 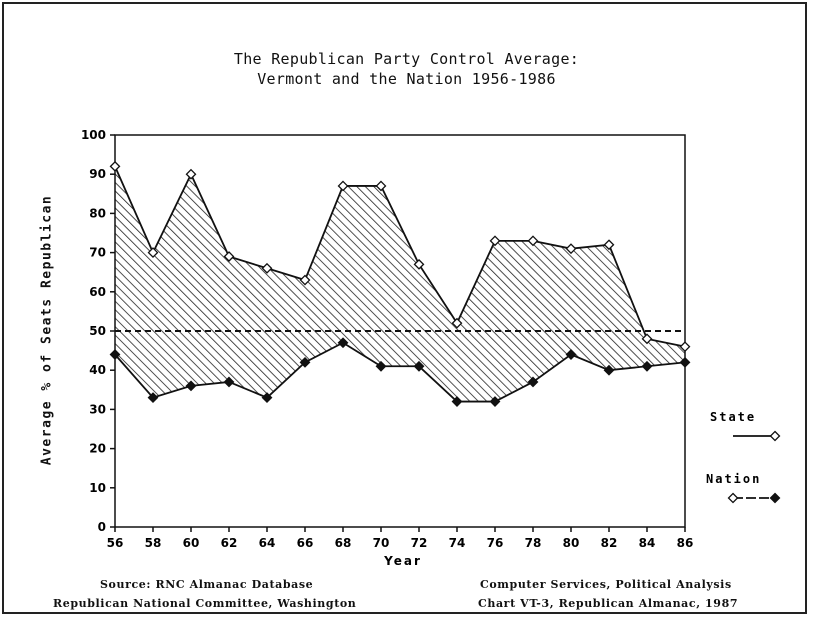 What do you see at coordinates (97, 370) in the screenshot?
I see `y-tick-label: 40` at bounding box center [97, 370].